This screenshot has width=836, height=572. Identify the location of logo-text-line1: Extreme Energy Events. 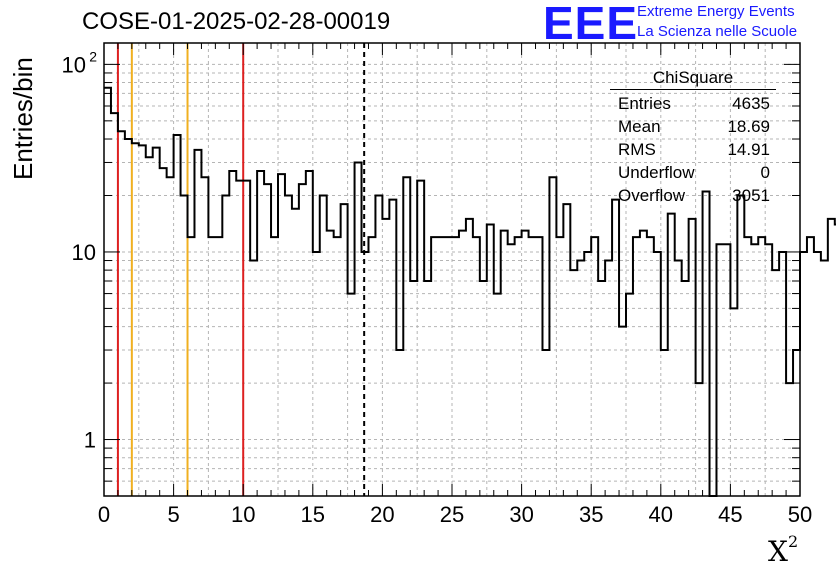
(716, 11).